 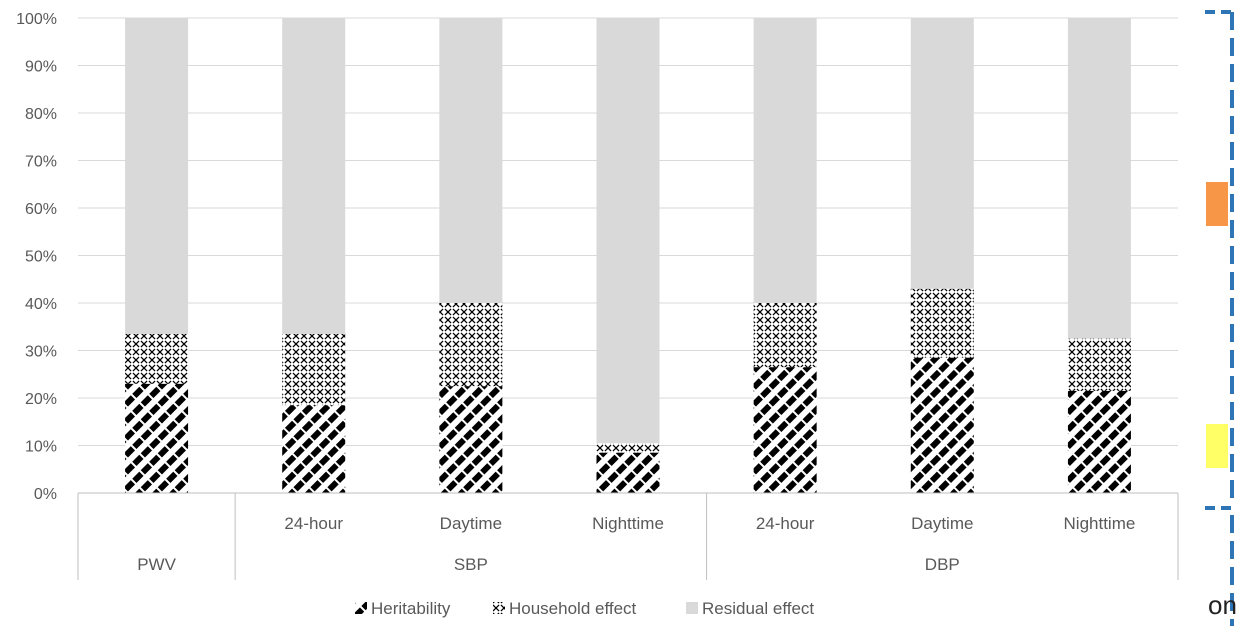 I want to click on group-label: DBP, so click(x=942, y=564).